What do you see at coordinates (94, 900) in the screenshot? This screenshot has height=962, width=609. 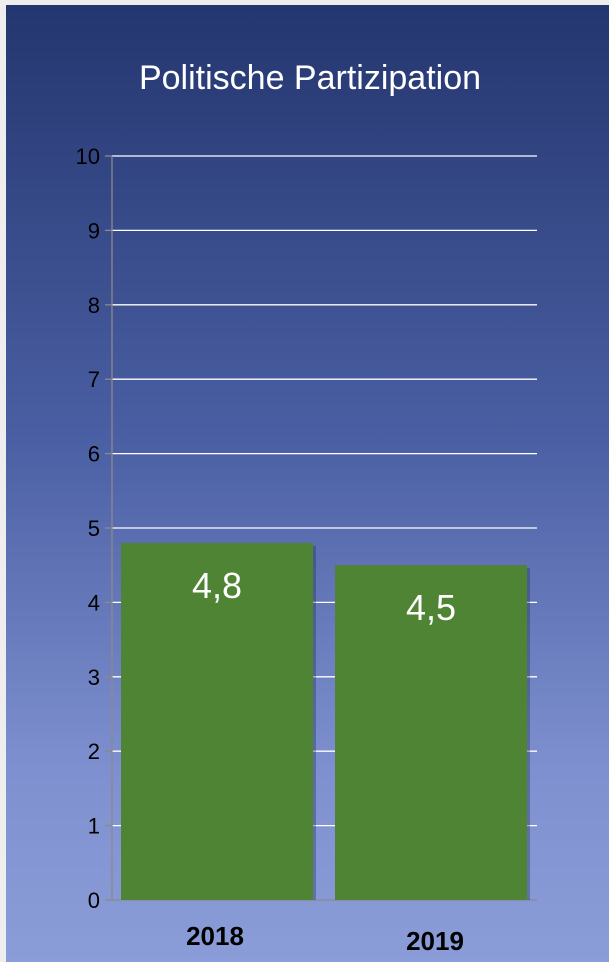 I see `y-tick-label-0: 0` at bounding box center [94, 900].